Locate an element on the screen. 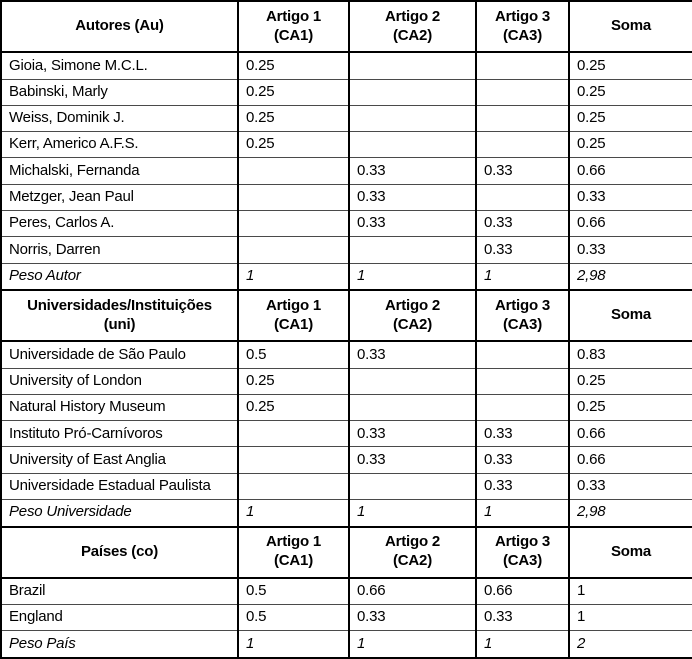  row-label: Gioia, Simone M.C.L. is located at coordinates (119, 65).